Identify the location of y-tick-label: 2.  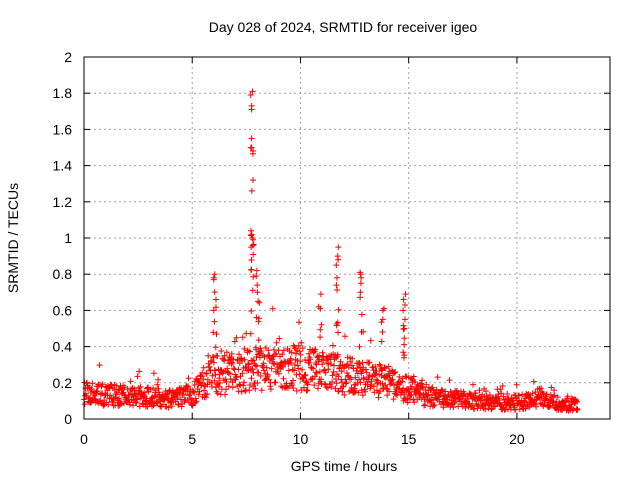
(68, 57).